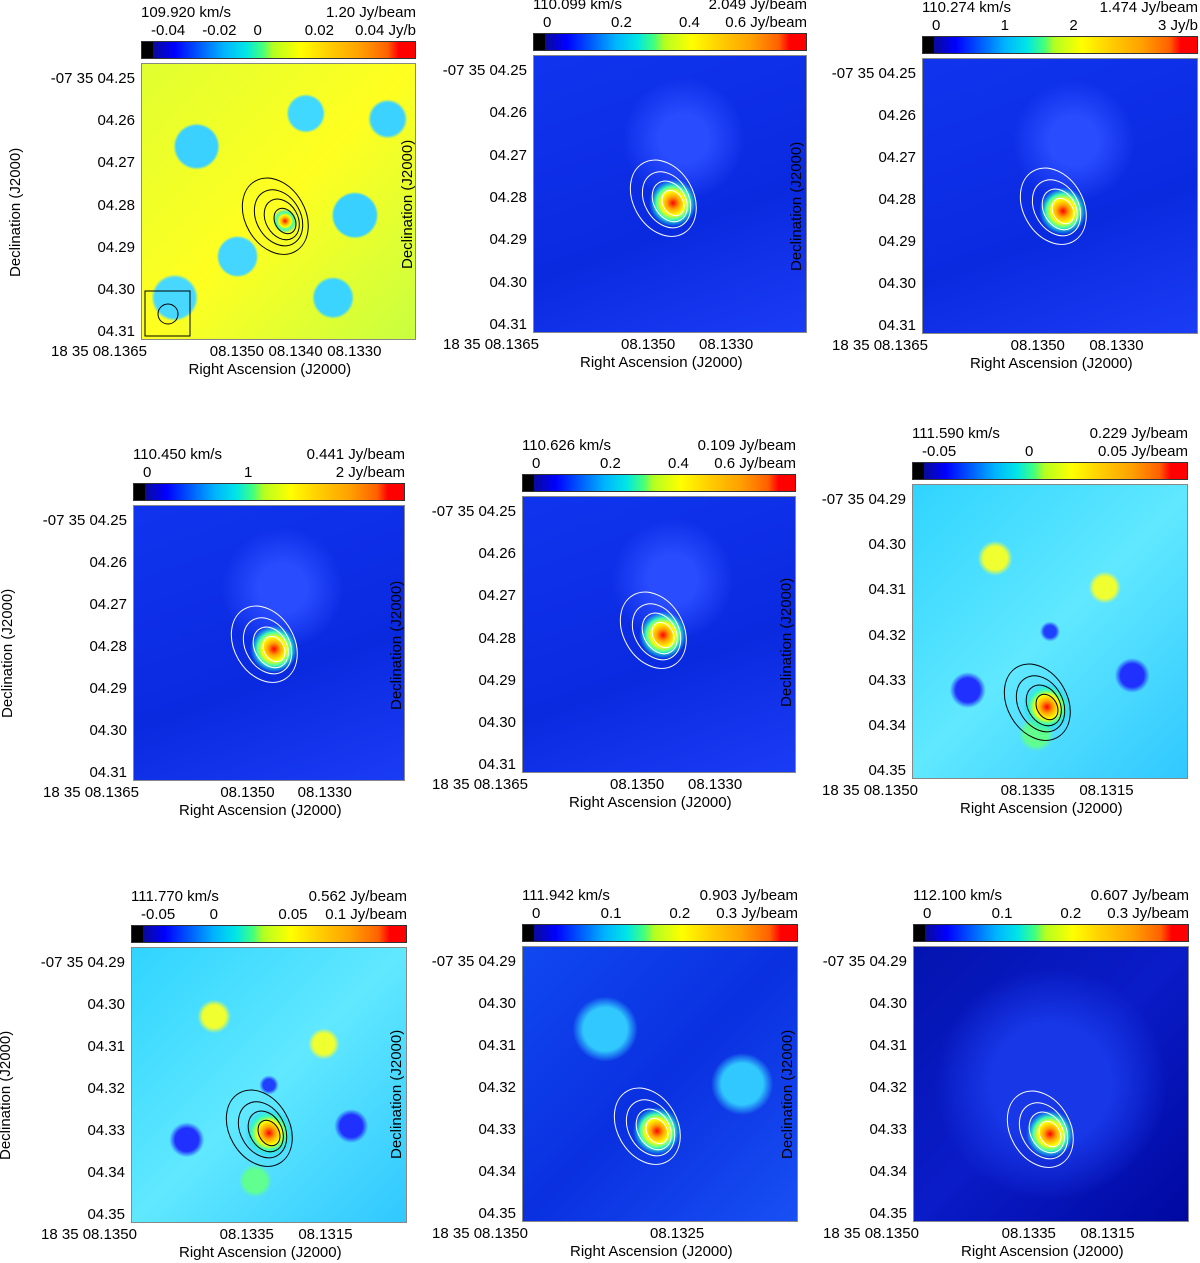  What do you see at coordinates (939, 451) in the screenshot?
I see `colorbar-tick-label: -0.05` at bounding box center [939, 451].